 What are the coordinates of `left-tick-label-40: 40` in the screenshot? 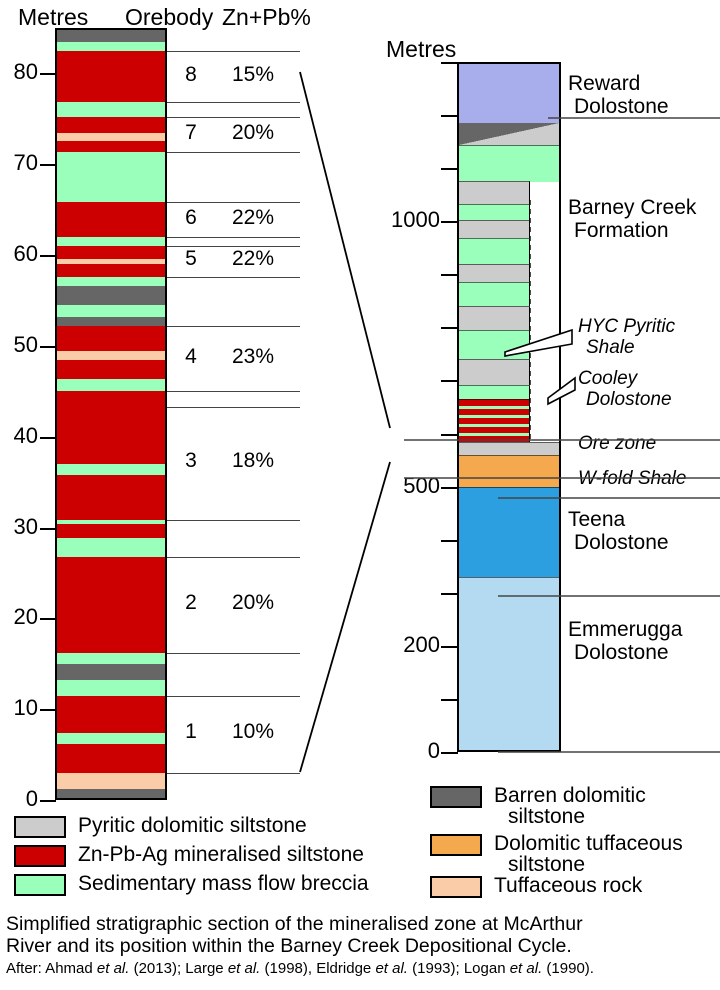 It's located at (25, 435).